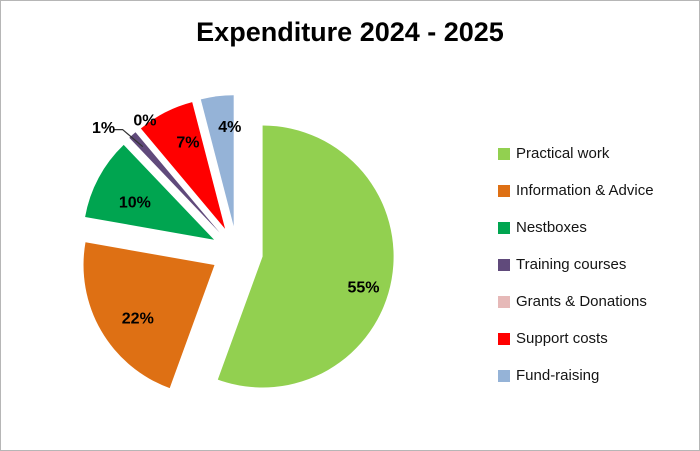 This screenshot has width=700, height=451. What do you see at coordinates (562, 338) in the screenshot?
I see `legend-label-support-costs: Support costs` at bounding box center [562, 338].